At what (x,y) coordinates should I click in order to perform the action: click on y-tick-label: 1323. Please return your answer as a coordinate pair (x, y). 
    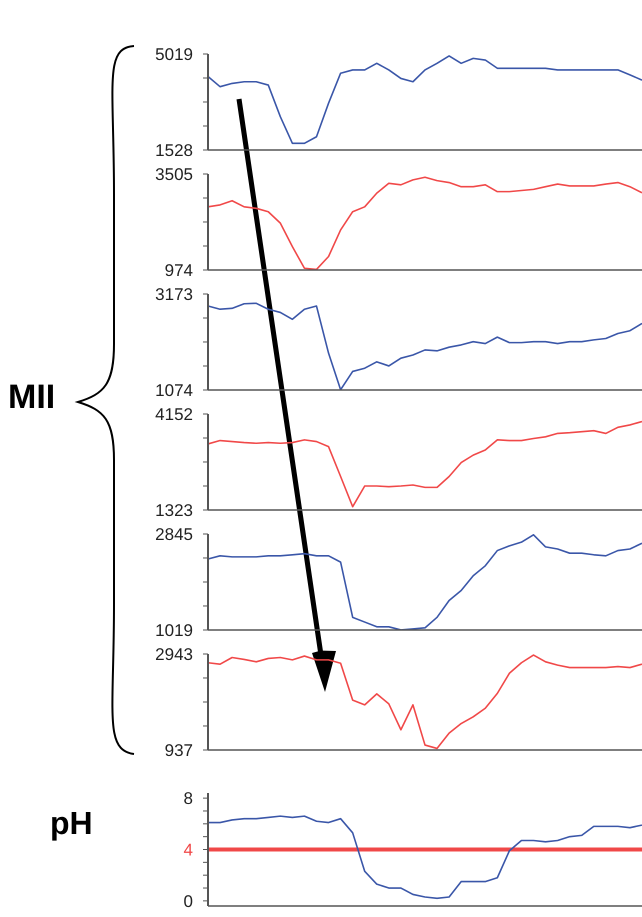
    Looking at the image, I should click on (174, 510).